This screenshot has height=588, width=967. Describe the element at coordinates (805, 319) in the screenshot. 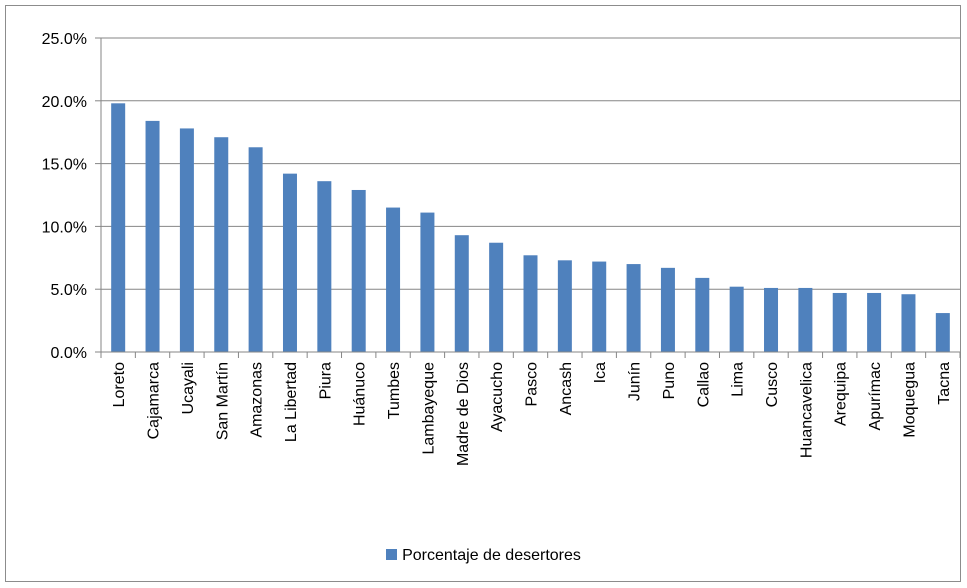

I see `bar-huancavelica` at that location.